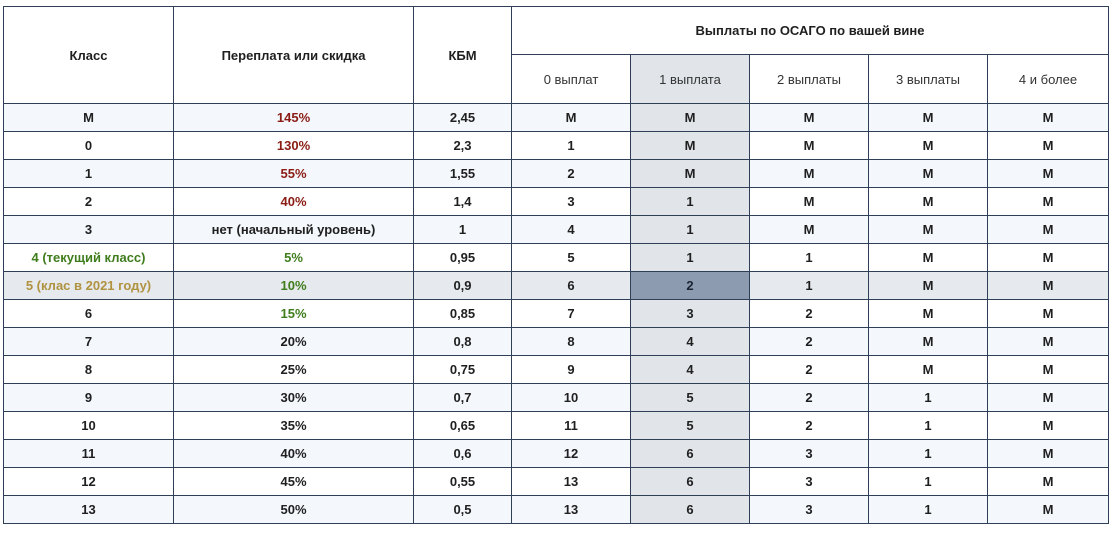  I want to click on class-cell: 10, so click(88, 425).